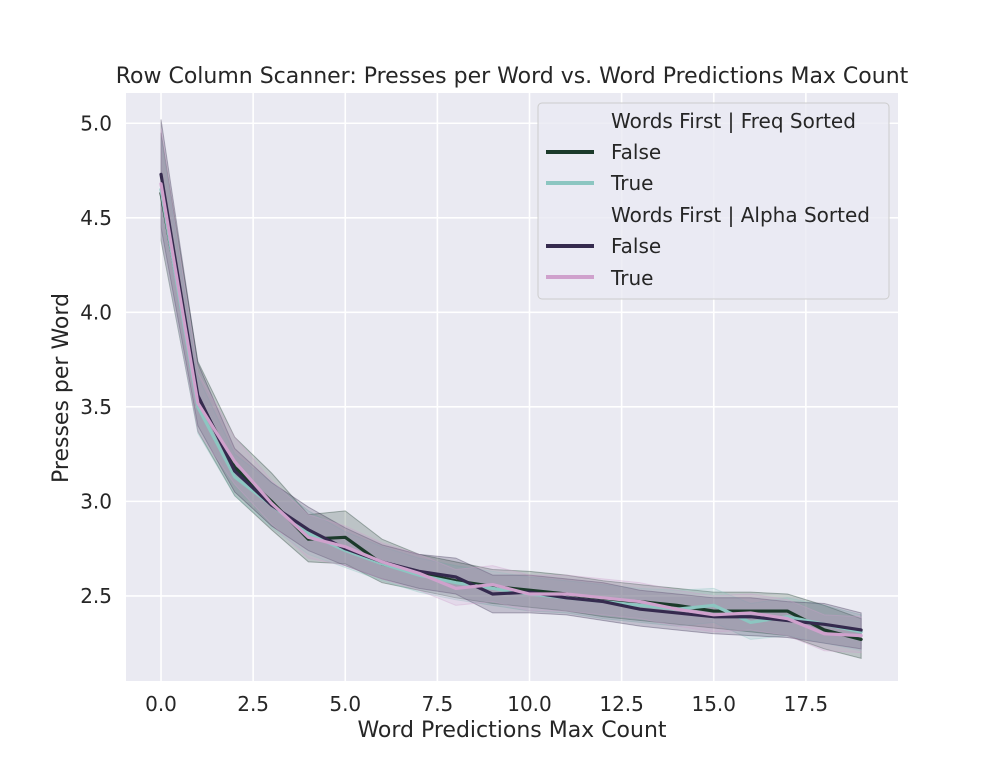 The width and height of the screenshot is (1000, 766). Describe the element at coordinates (529, 704) in the screenshot. I see `x-tick-label: 10.0` at that location.